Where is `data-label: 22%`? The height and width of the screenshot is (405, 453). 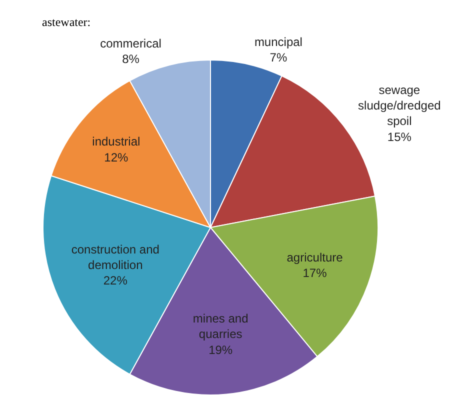 data-label: 22% is located at coordinates (115, 281).